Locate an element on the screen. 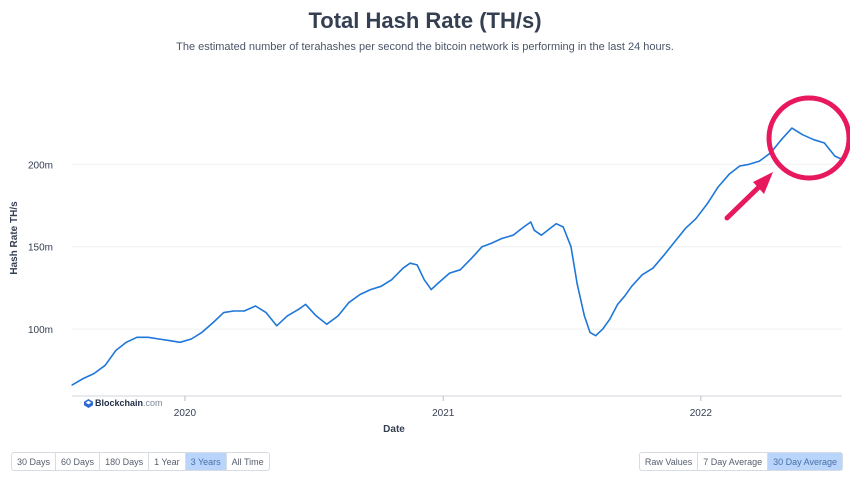 Image resolution: width=850 pixels, height=483 pixels. arrow-shaft is located at coordinates (743, 202).